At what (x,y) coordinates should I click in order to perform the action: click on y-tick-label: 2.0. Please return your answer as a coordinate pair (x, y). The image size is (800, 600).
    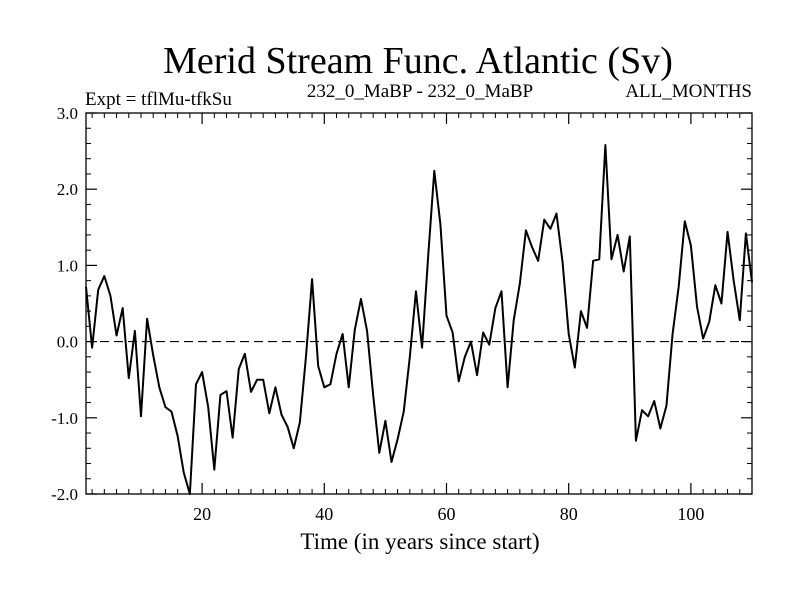
    Looking at the image, I should click on (67, 189).